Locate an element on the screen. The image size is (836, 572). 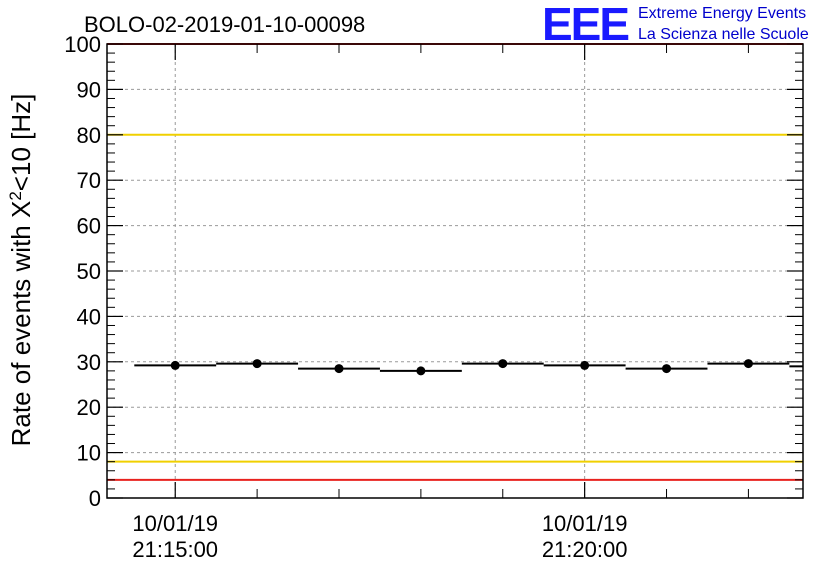
y-tick-label: 0 is located at coordinates (95, 498).